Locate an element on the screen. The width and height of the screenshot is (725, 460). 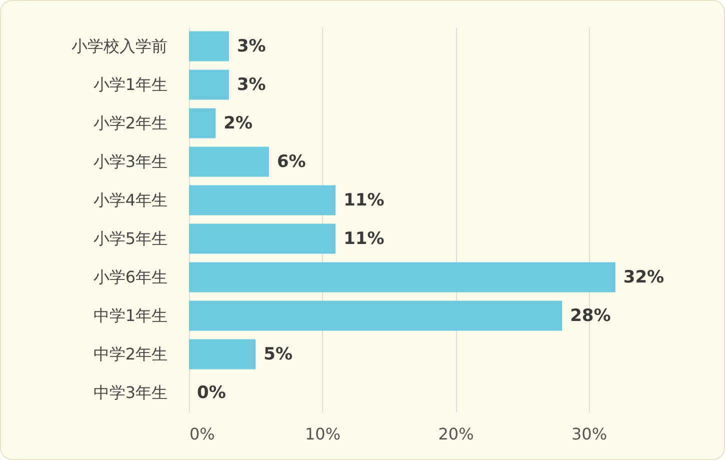
x-tick-label: 20% is located at coordinates (456, 434).